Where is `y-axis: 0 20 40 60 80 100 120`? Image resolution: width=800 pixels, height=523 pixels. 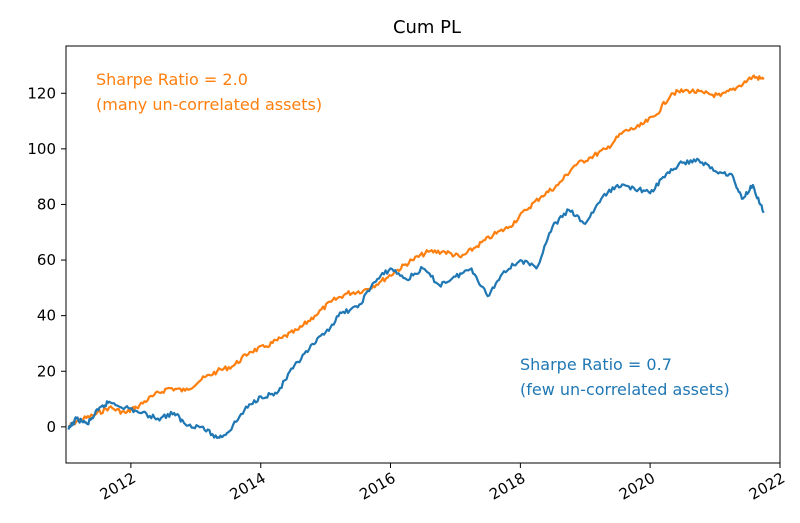
y-axis: 0 20 40 60 80 100 120 is located at coordinates (46, 260).